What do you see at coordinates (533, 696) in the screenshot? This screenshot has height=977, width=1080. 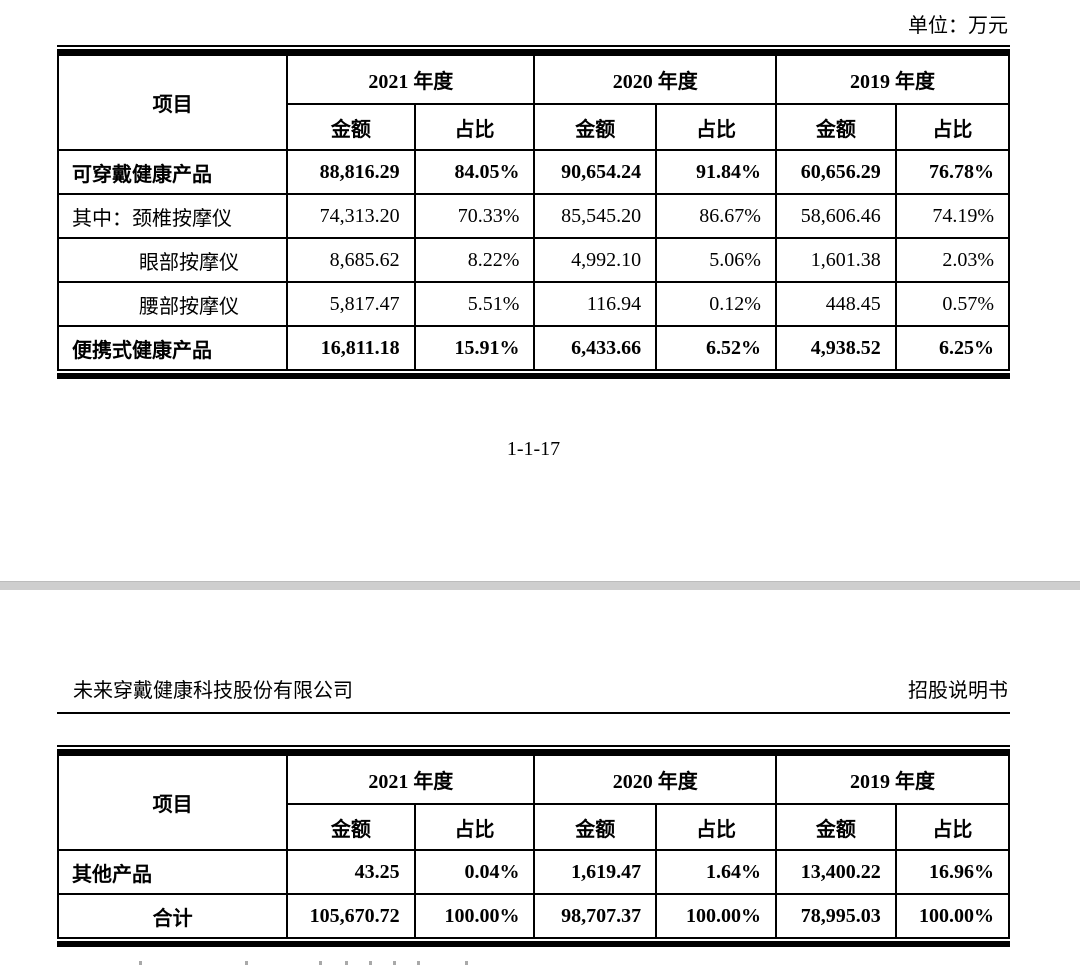 I see `page2-running-header: 未来穿戴健康科技股份有限公司 招股说明书` at bounding box center [533, 696].